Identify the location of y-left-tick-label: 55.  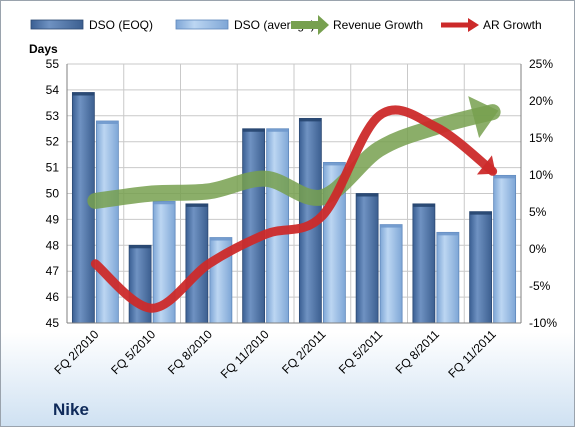
(53, 64).